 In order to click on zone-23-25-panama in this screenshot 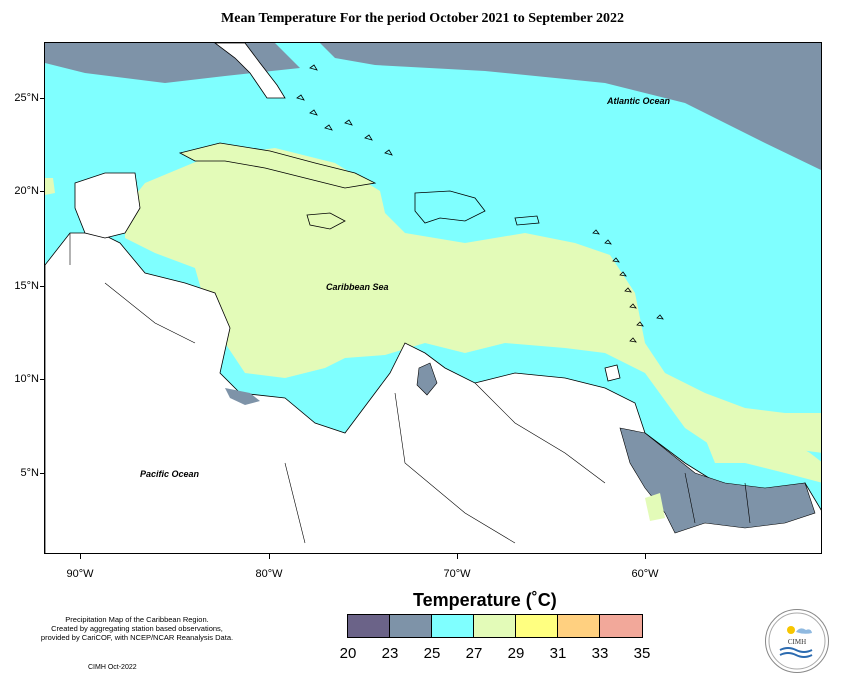, I will do `click(242, 396)`.